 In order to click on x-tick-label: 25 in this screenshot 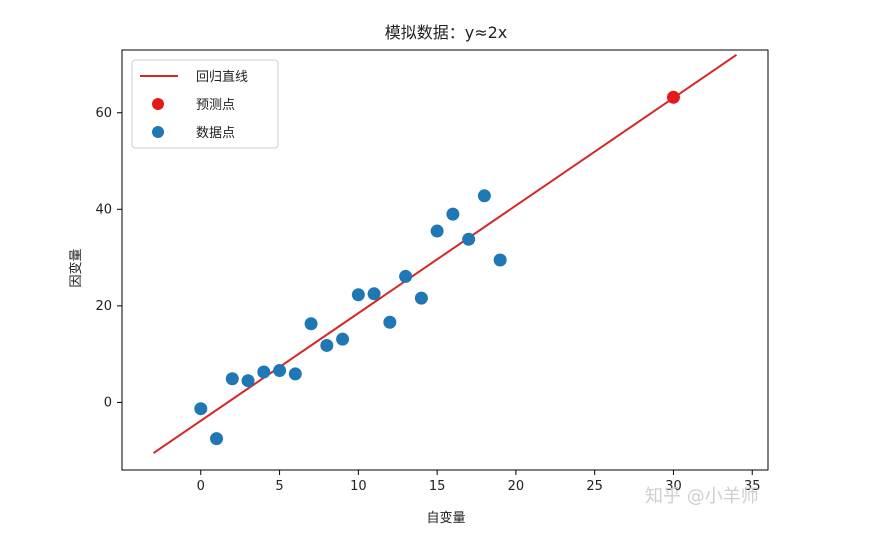, I will do `click(594, 486)`.